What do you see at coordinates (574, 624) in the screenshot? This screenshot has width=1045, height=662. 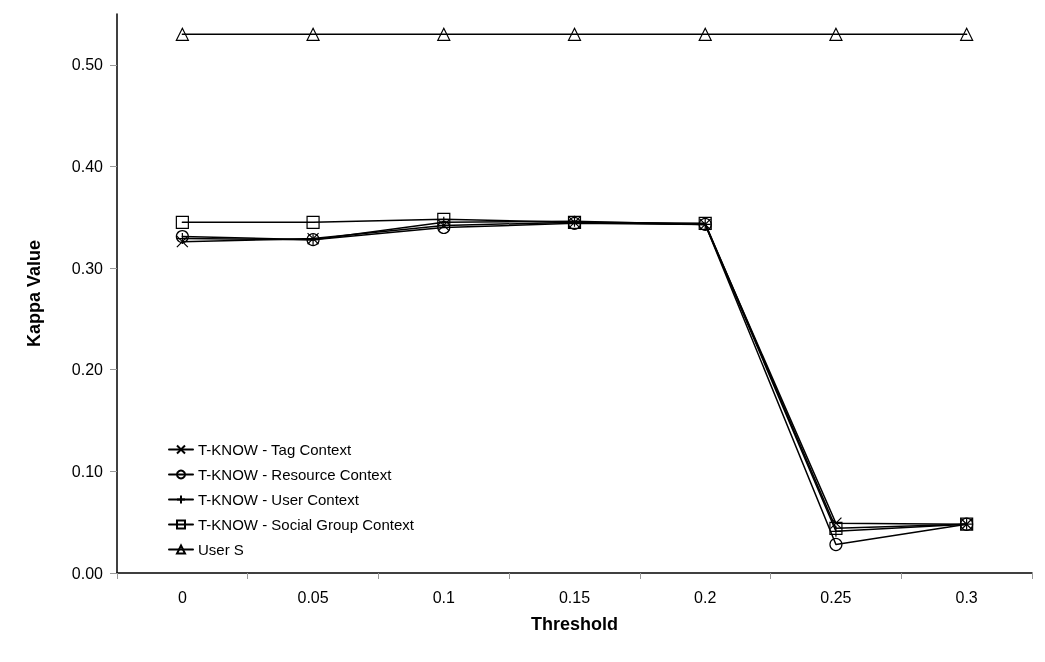 I see `x-axis-title: Threshold` at bounding box center [574, 624].